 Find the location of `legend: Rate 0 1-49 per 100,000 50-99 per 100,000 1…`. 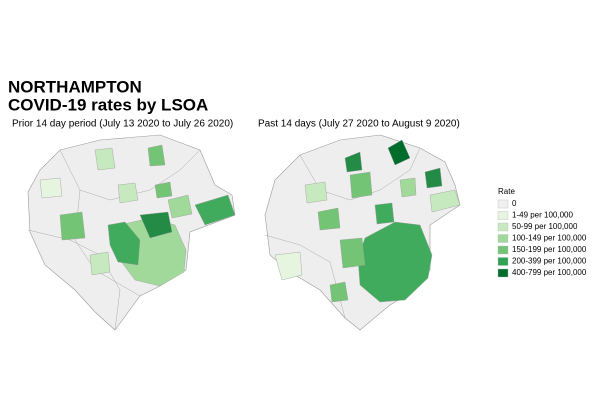

legend: Rate 0 1-49 per 100,000 50-99 per 100,000 1… is located at coordinates (542, 232).